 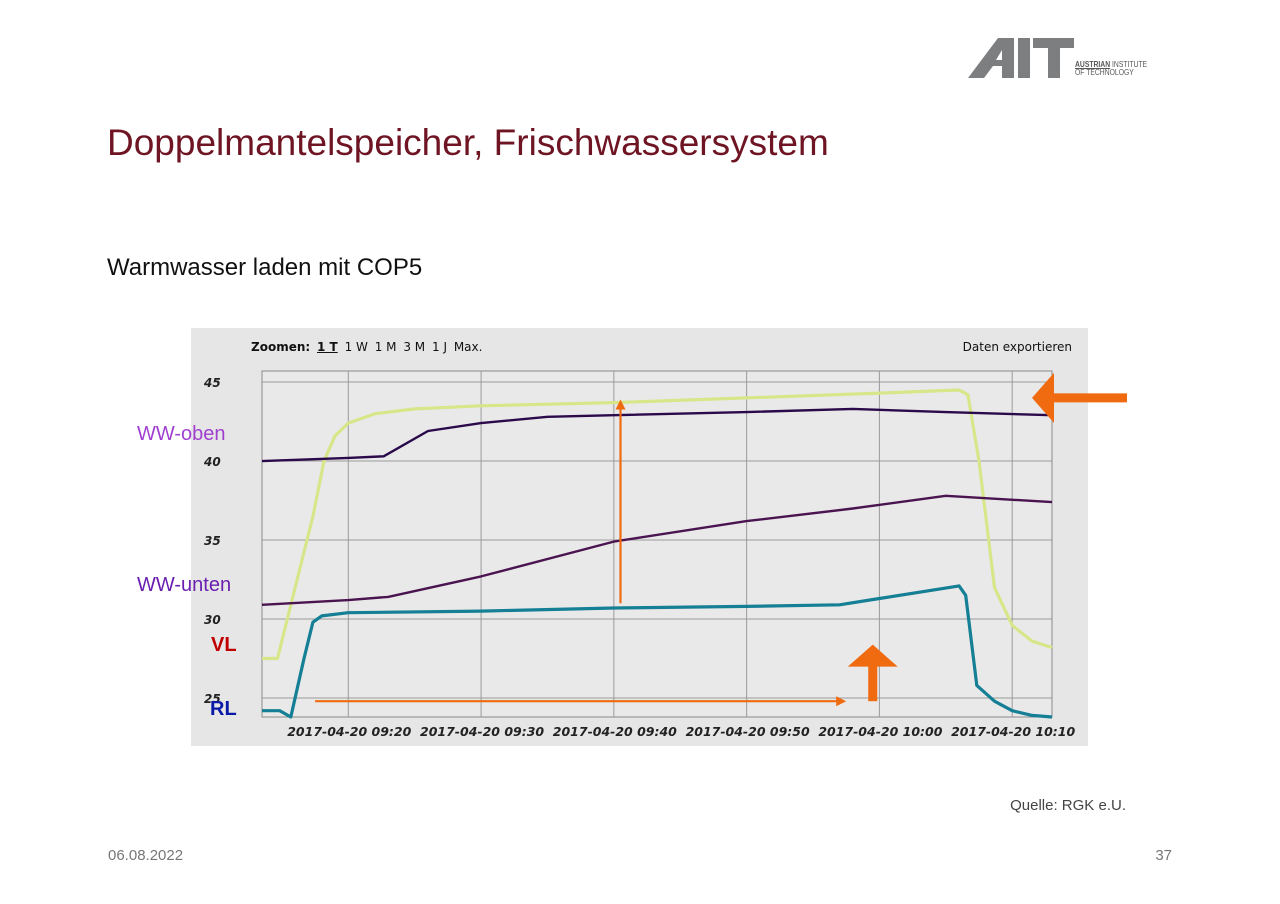 I want to click on y-tick-label: 35, so click(x=212, y=541).